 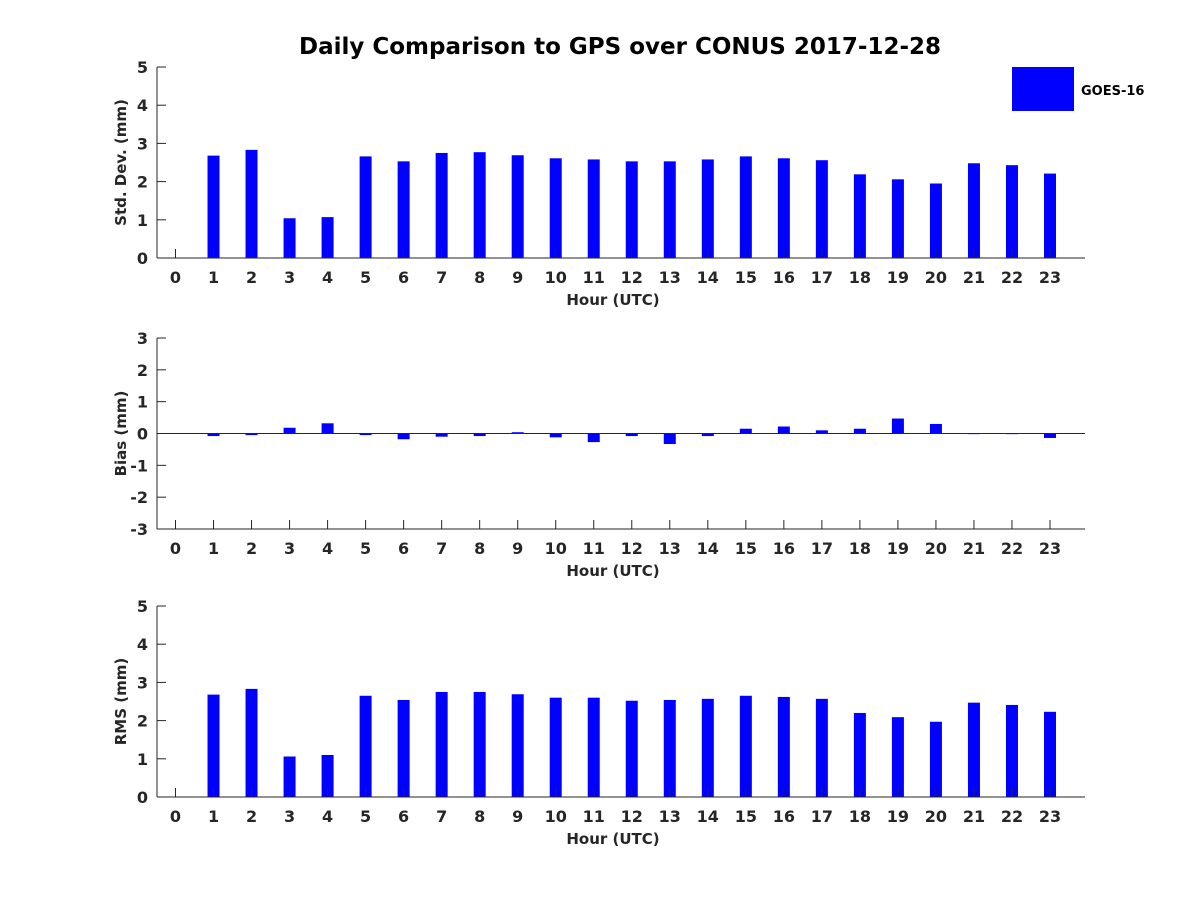 What do you see at coordinates (139, 529) in the screenshot?
I see `y-tick-label: -3` at bounding box center [139, 529].